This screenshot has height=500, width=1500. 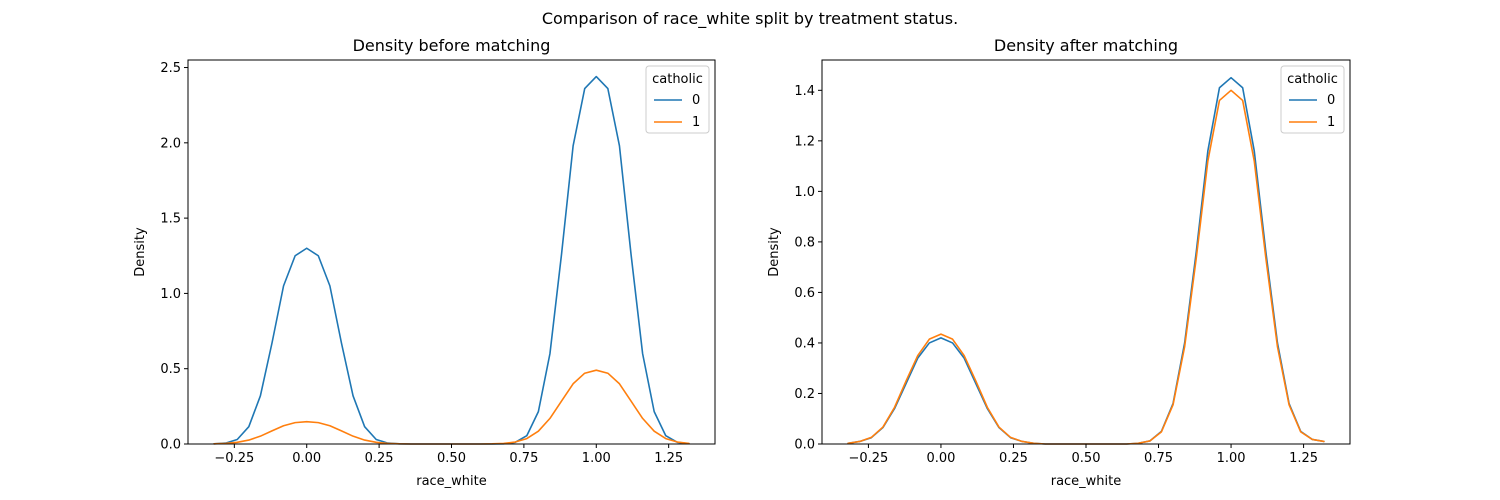 What do you see at coordinates (170, 68) in the screenshot?
I see `y-tick-label: 2.5` at bounding box center [170, 68].